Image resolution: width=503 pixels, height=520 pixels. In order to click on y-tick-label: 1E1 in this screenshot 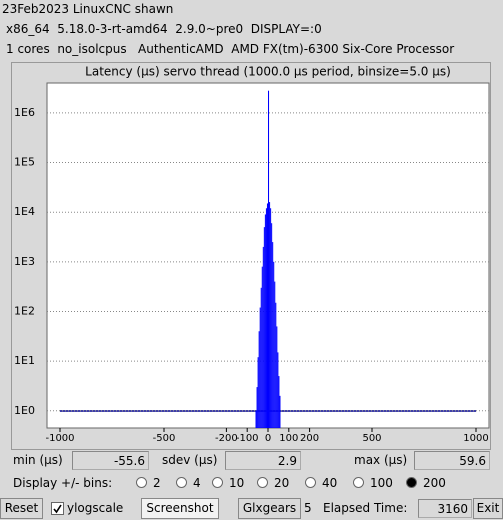, I will do `click(24, 360)`.